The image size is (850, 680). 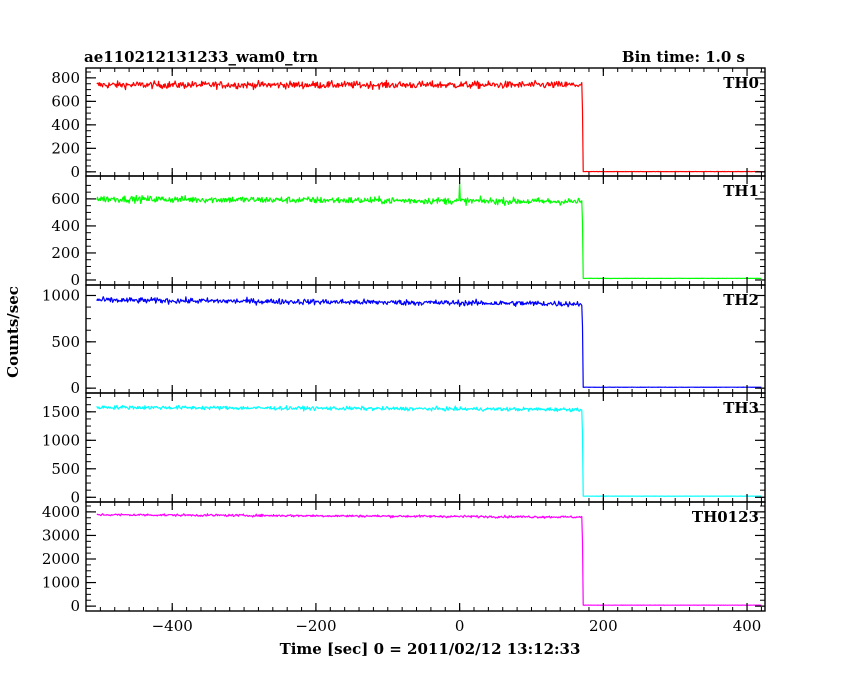 I want to click on series-line-th3, so click(x=429, y=450).